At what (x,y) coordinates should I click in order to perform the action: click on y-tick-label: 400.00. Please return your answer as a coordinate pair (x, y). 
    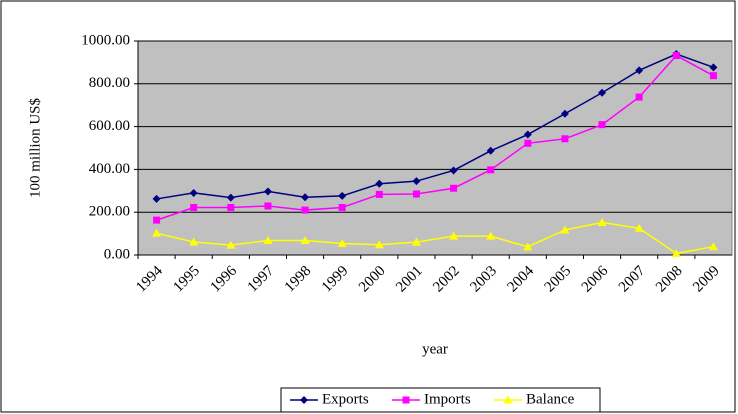
    Looking at the image, I should click on (109, 169).